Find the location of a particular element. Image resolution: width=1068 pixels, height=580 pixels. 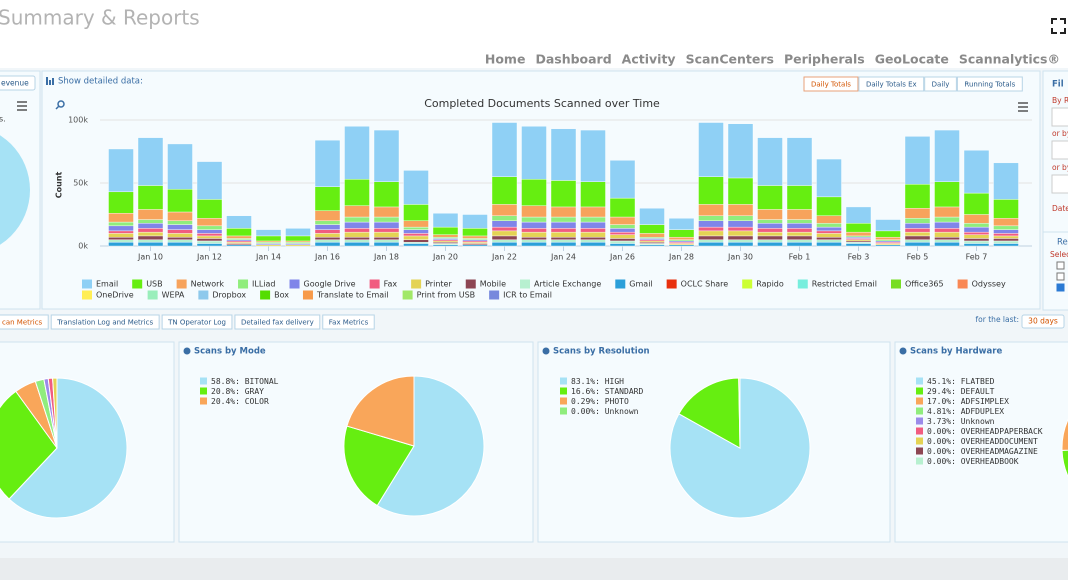

legend-label: Print from USB is located at coordinates (446, 295).